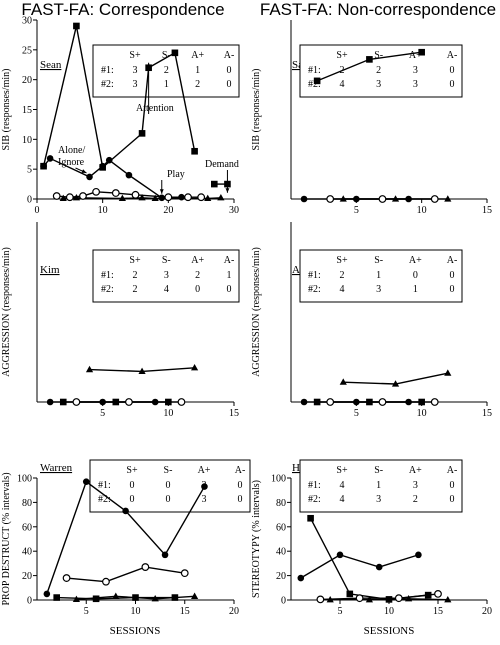  I want to click on y-axis-label: PROP DESTRUCT (% intervals), so click(6, 538).